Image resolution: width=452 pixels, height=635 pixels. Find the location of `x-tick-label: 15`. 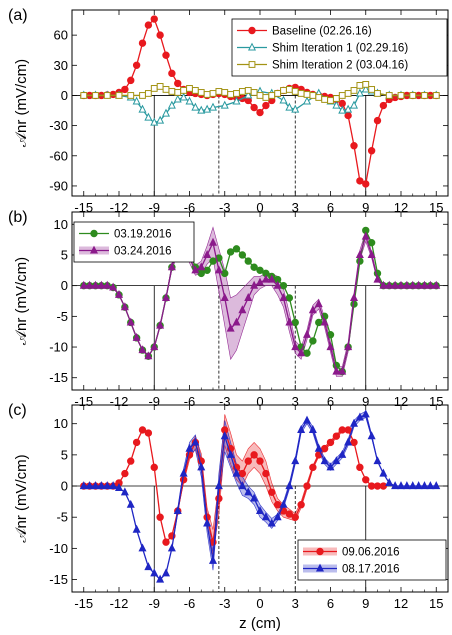

x-tick-label: 15 is located at coordinates (436, 603).